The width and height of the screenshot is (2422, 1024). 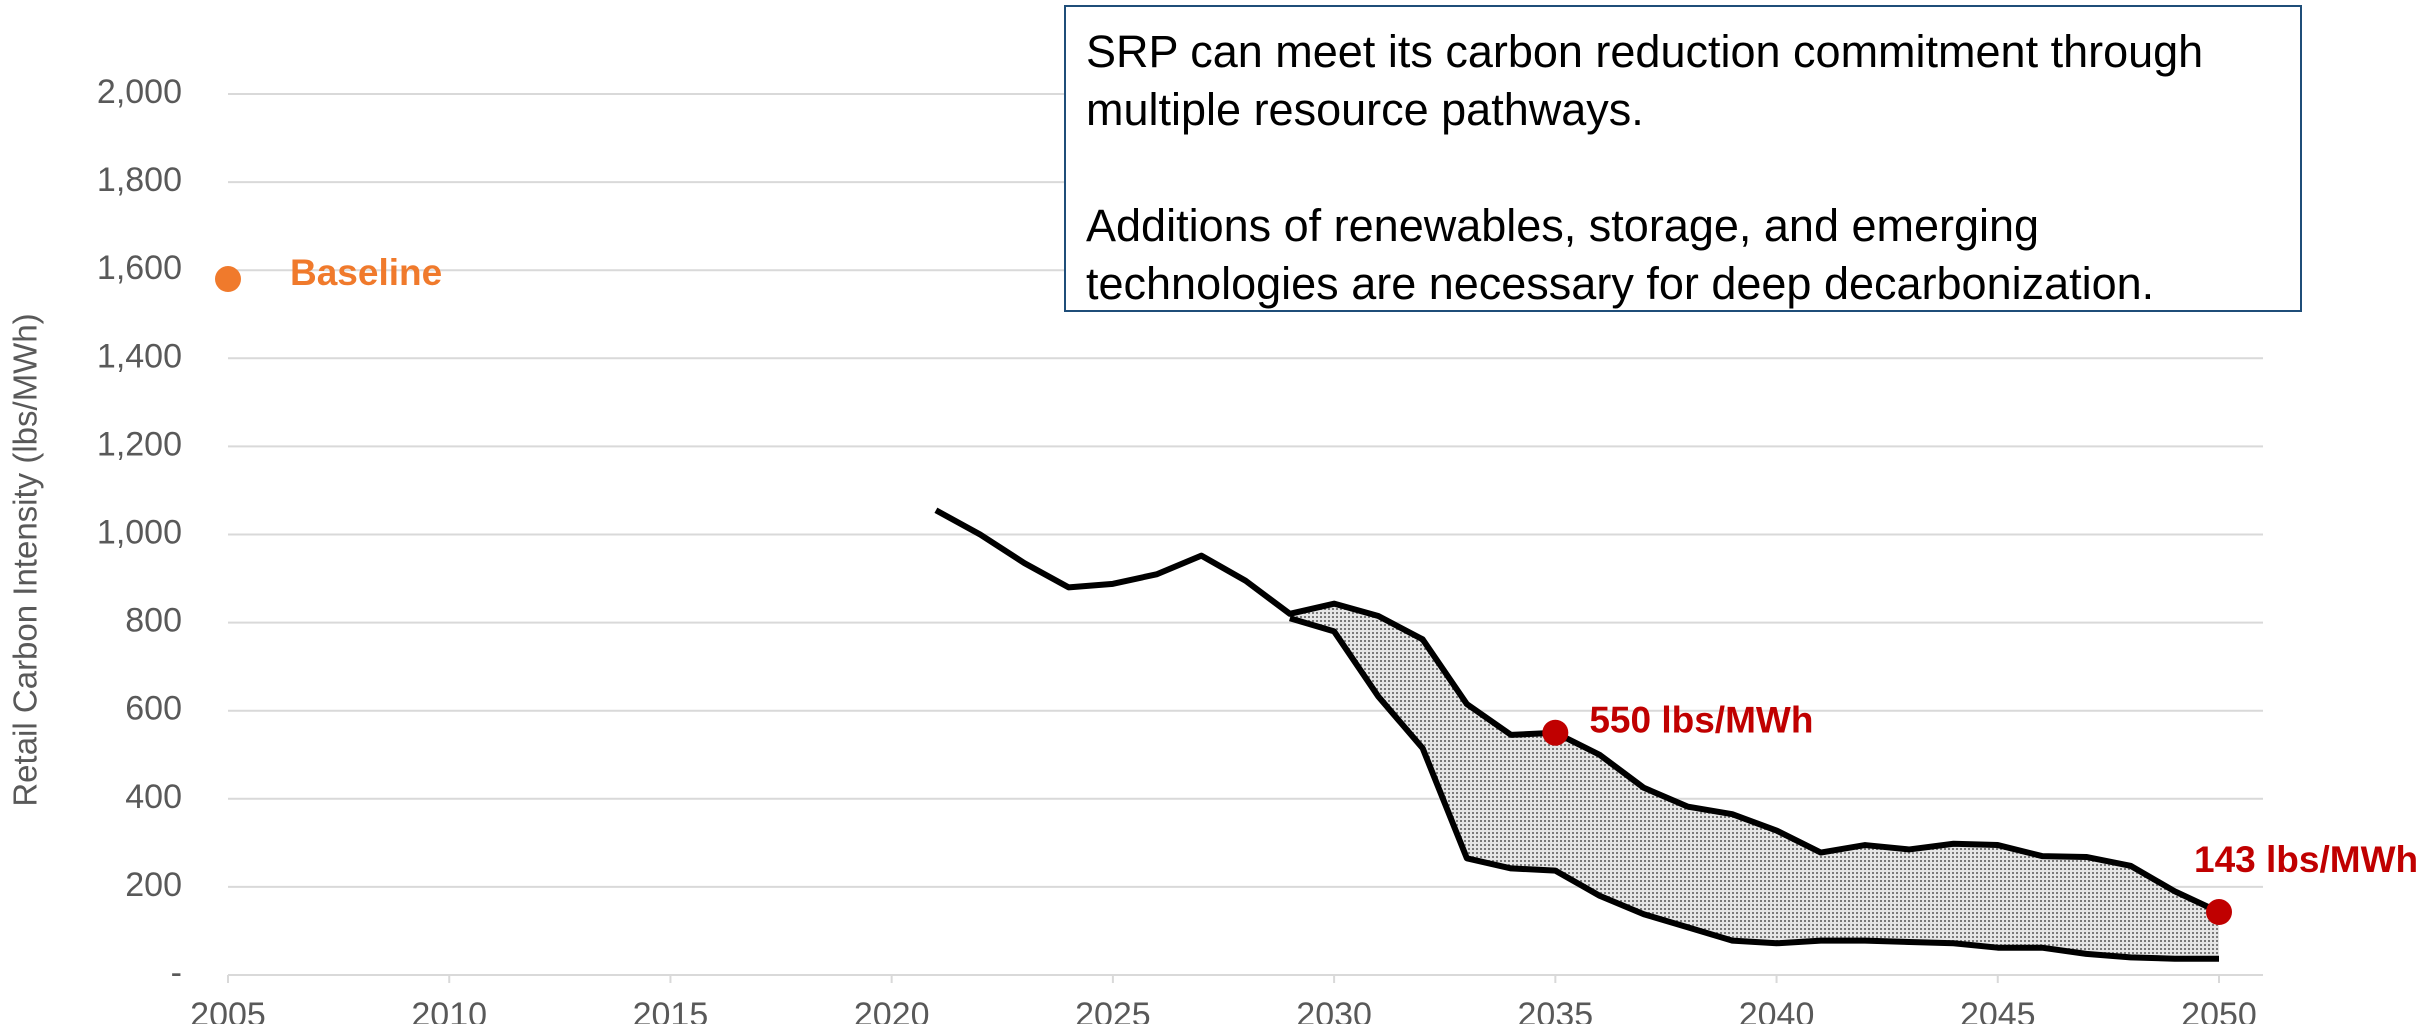 I want to click on point-label: 550 lbs/MWh, so click(x=1701, y=720).